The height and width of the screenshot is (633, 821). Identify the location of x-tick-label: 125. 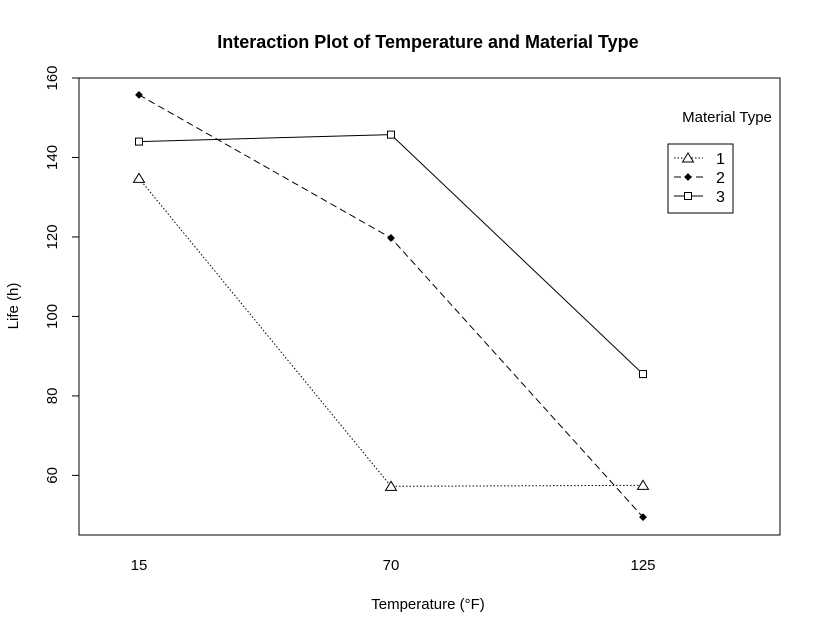
(642, 565).